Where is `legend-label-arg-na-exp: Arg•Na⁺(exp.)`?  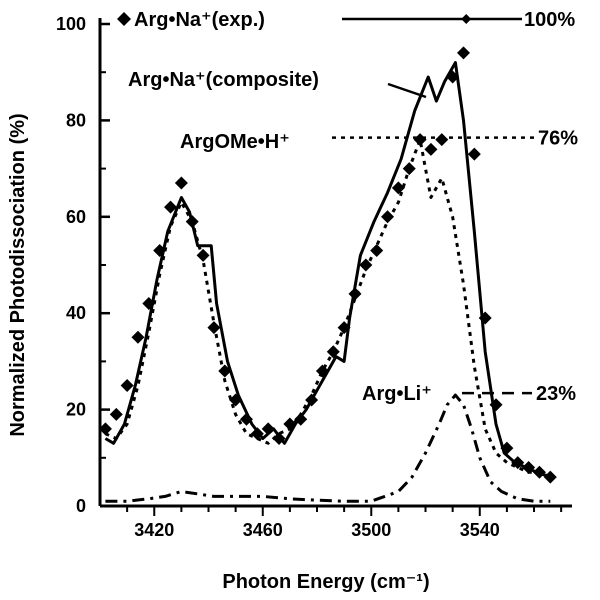 legend-label-arg-na-exp: Arg•Na⁺(exp.) is located at coordinates (199, 20).